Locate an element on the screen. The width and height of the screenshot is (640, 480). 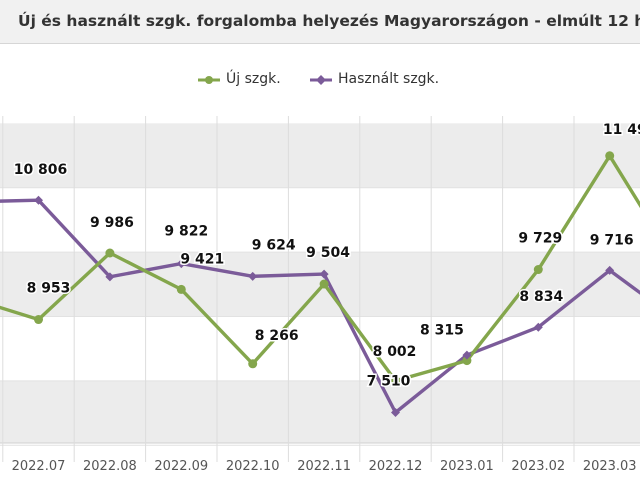
legend-label-new-cars: Új szgk. is located at coordinates (253, 79).